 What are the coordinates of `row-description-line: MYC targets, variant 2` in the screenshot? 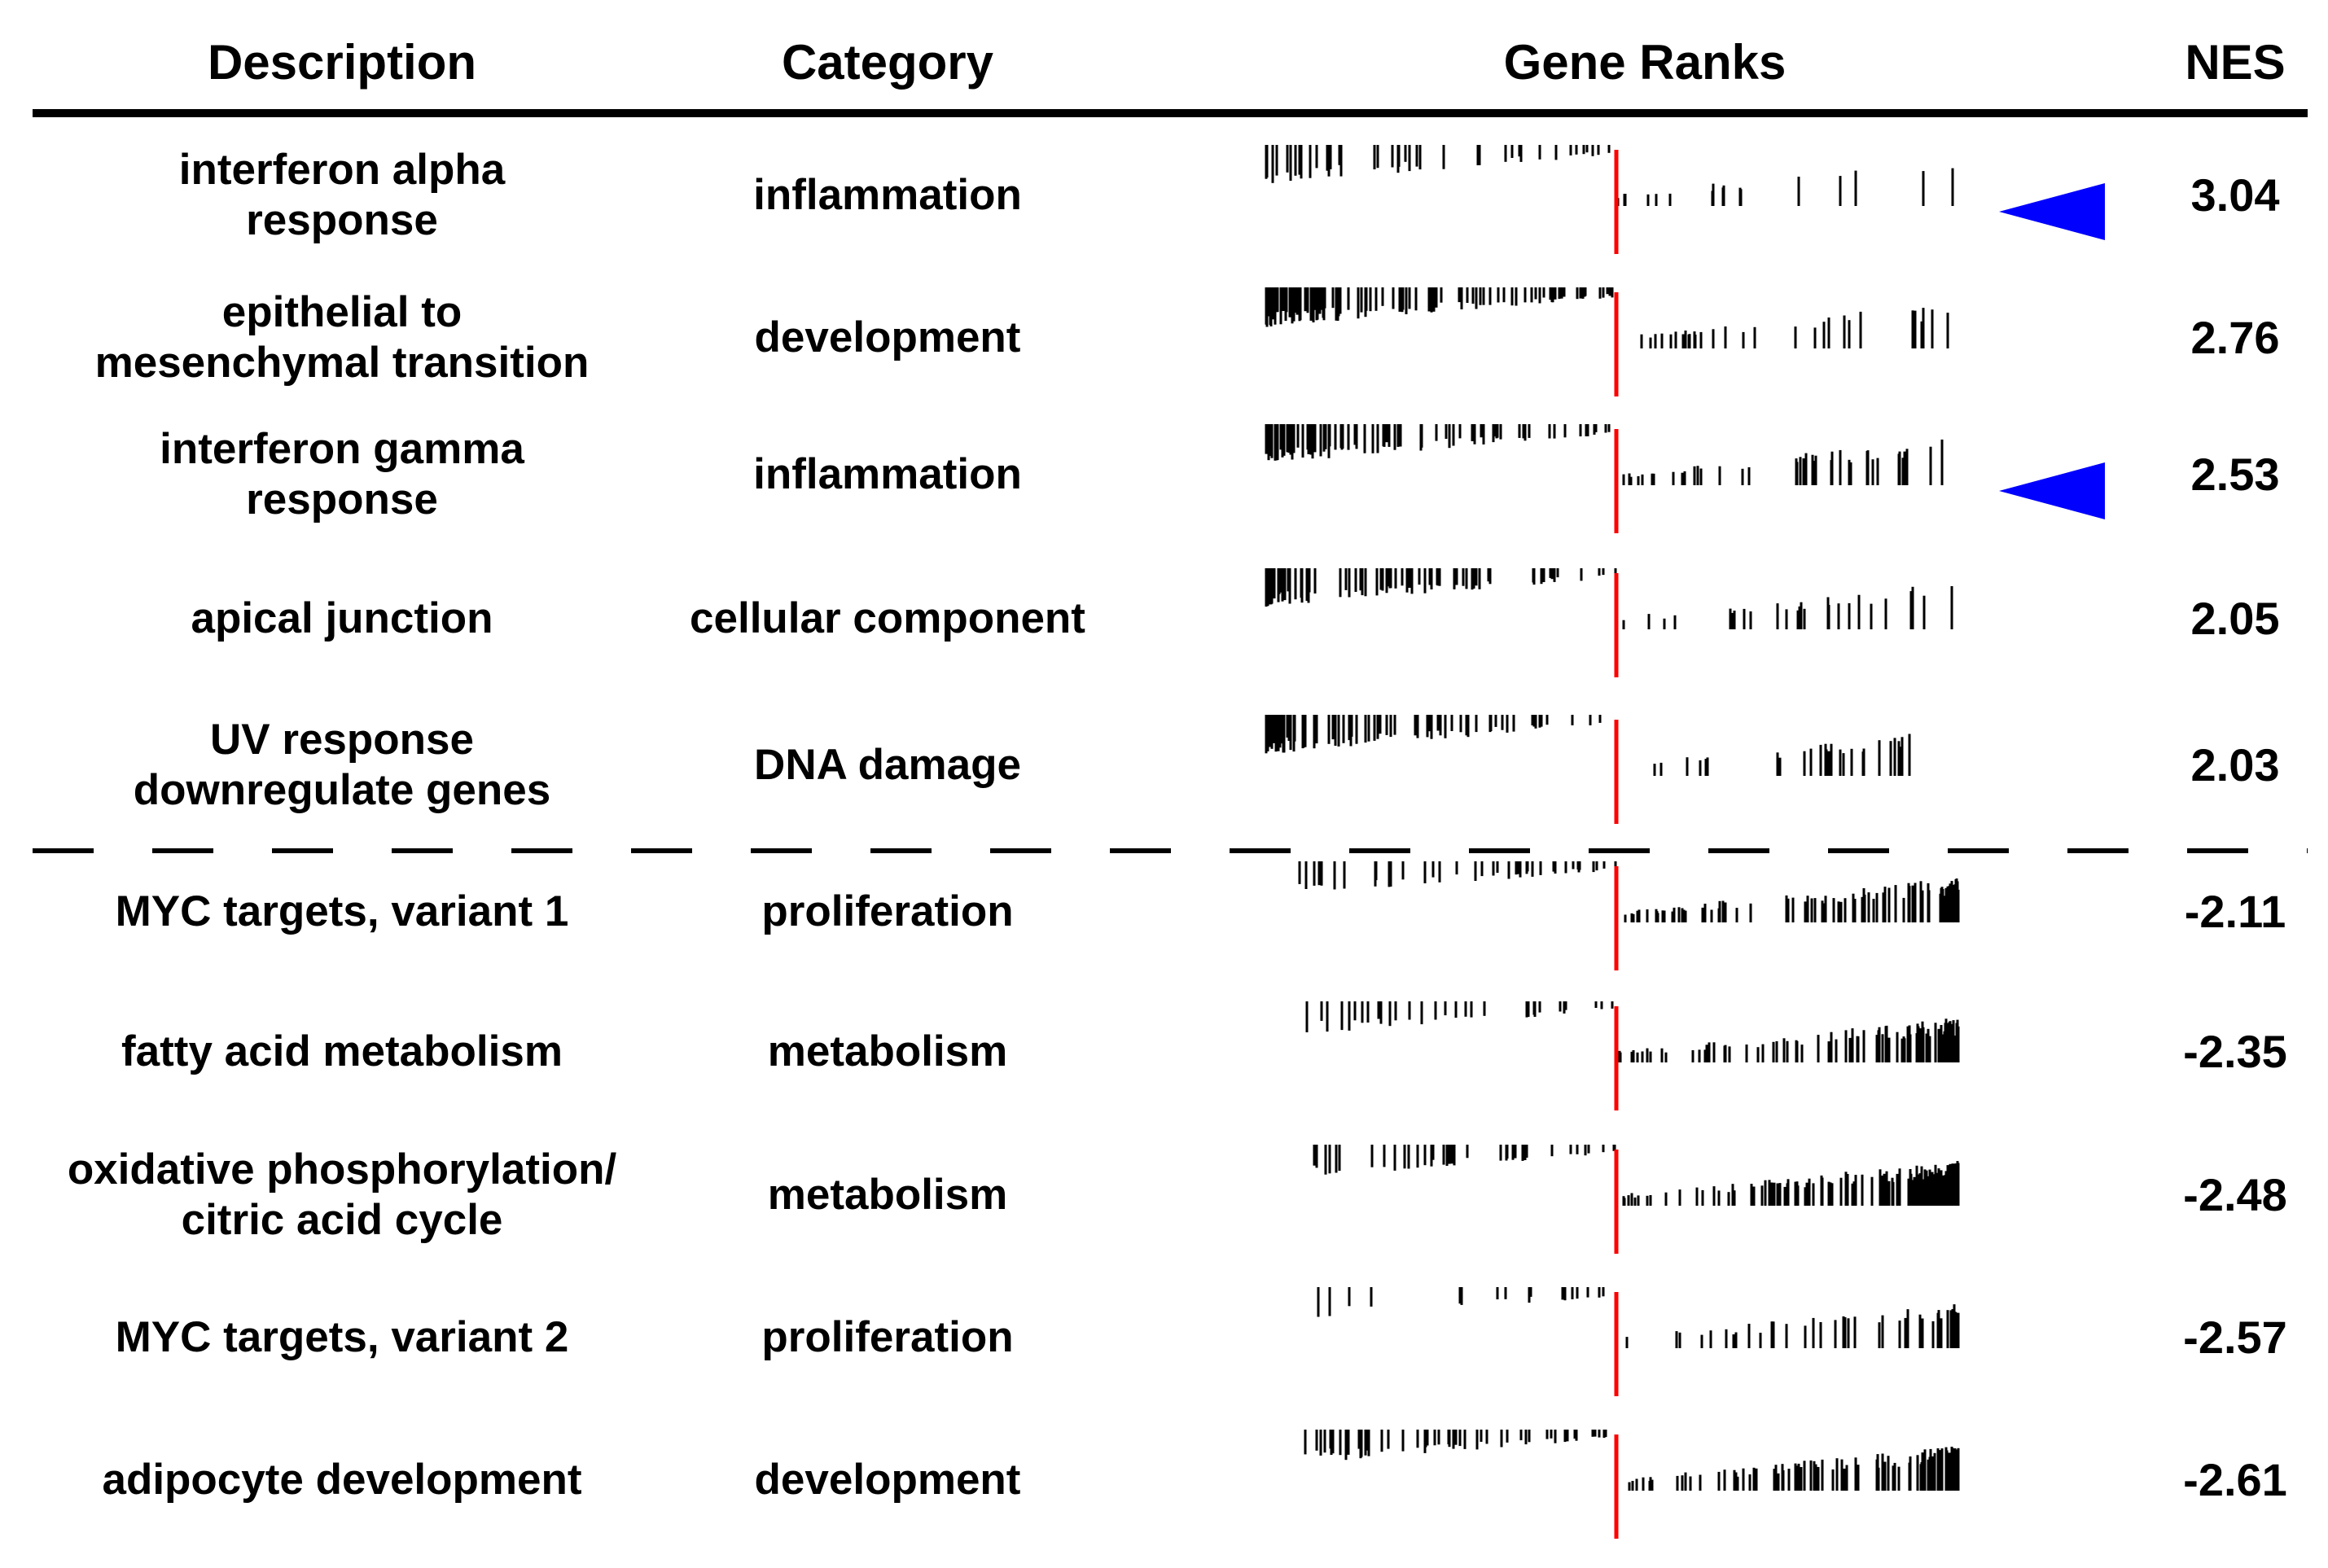 It's located at (342, 1337).